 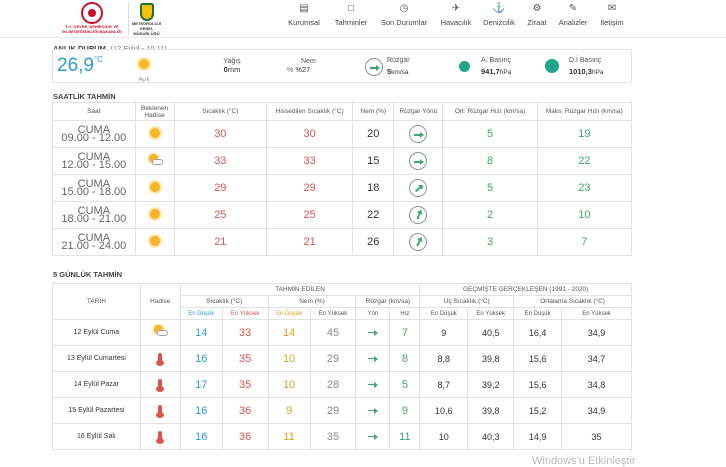 What do you see at coordinates (84, 96) in the screenshot?
I see `hourly-title: SAATLİK TAHMİN` at bounding box center [84, 96].